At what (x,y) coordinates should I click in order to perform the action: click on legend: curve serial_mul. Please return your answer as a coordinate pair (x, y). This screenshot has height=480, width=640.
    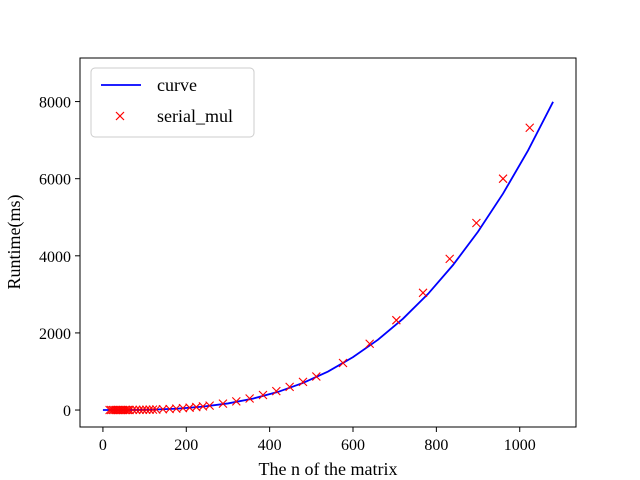
    Looking at the image, I should click on (172, 102).